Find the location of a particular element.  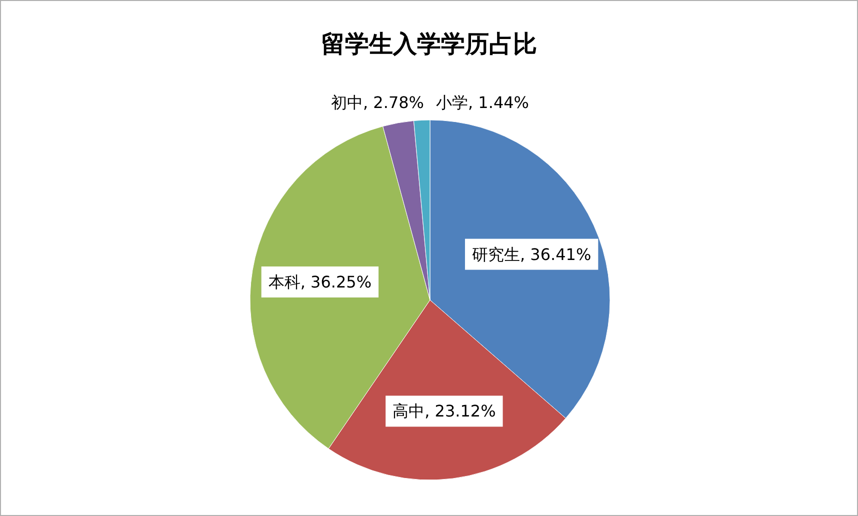

data-label: , 36.25% is located at coordinates (336, 282).